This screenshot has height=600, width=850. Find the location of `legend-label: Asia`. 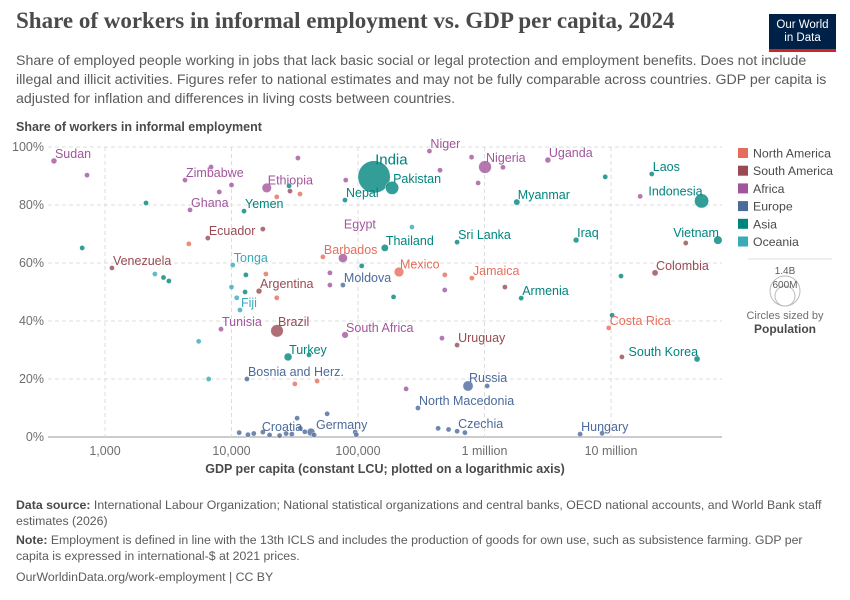

legend-label: Asia is located at coordinates (765, 224).